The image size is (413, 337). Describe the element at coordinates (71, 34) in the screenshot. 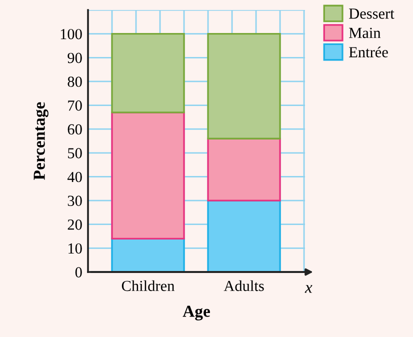

I see `y-tick-label: 100` at that location.